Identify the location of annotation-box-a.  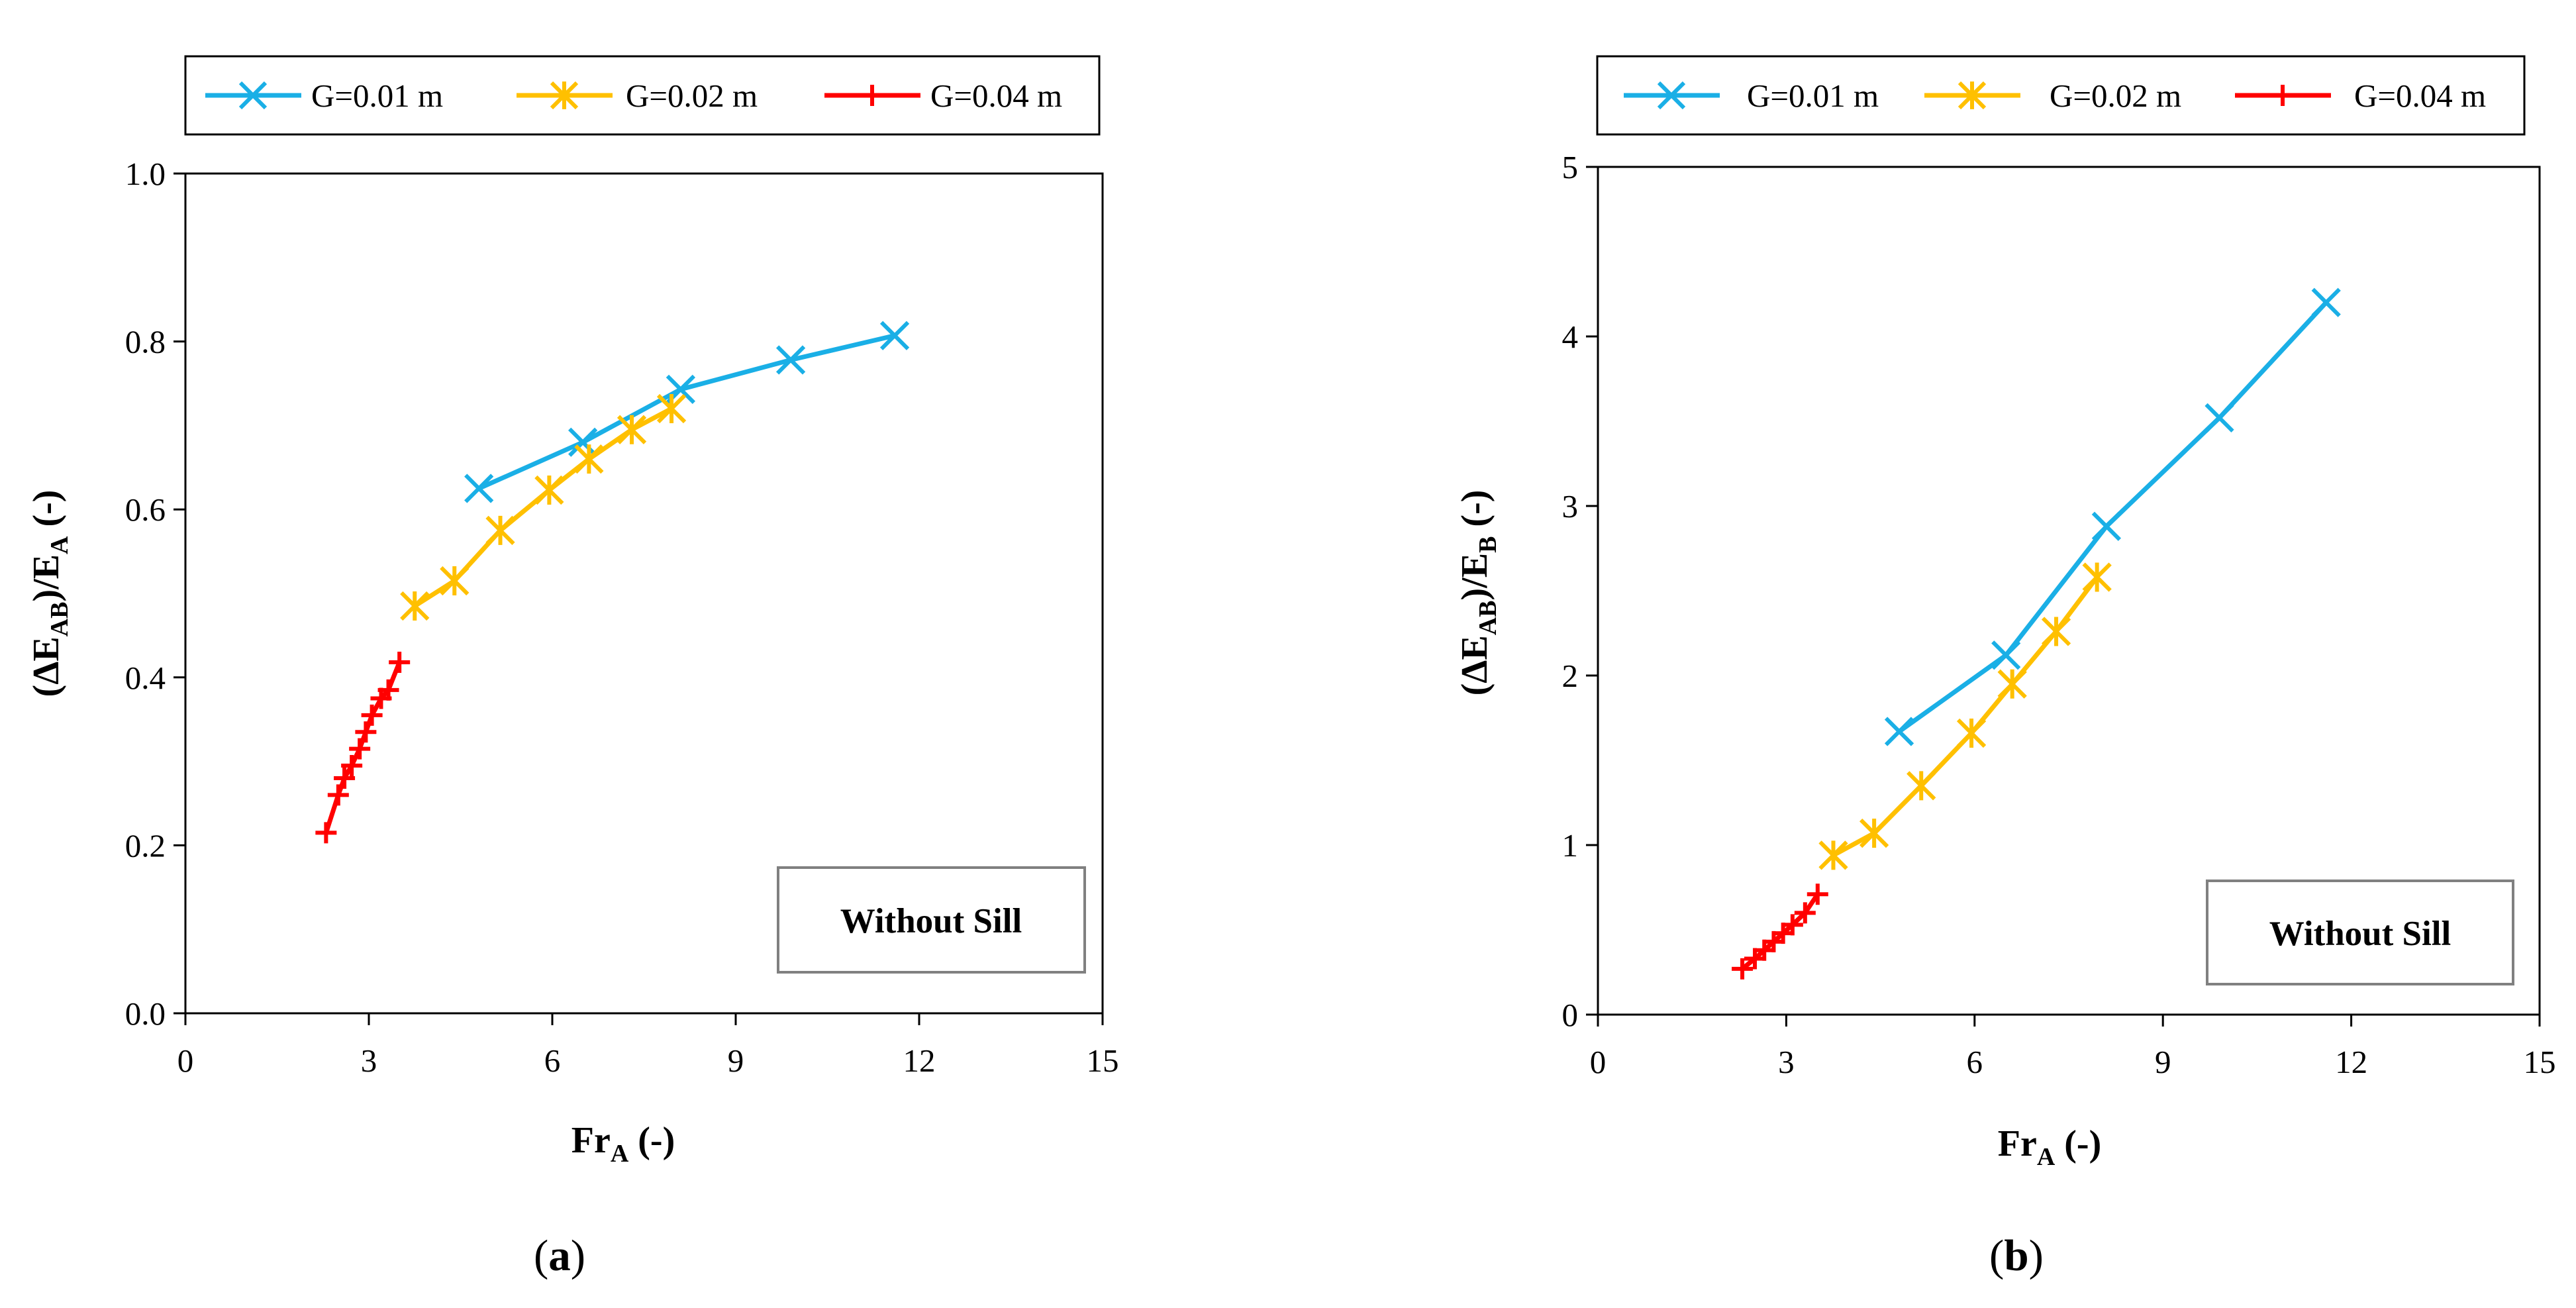
(931, 920).